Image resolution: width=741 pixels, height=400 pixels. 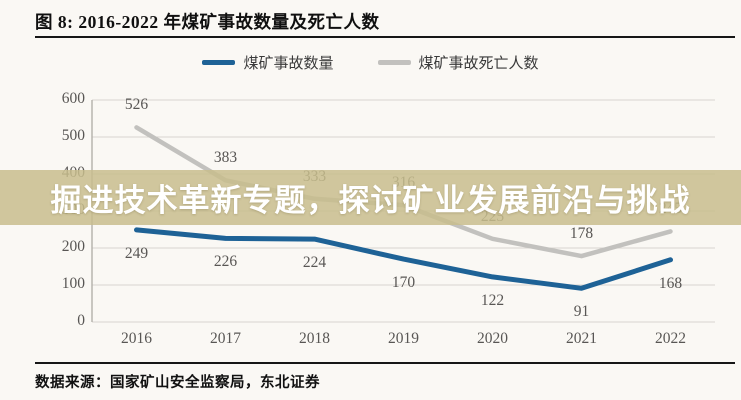 What do you see at coordinates (314, 263) in the screenshot?
I see `data-point-label: 224` at bounding box center [314, 263].